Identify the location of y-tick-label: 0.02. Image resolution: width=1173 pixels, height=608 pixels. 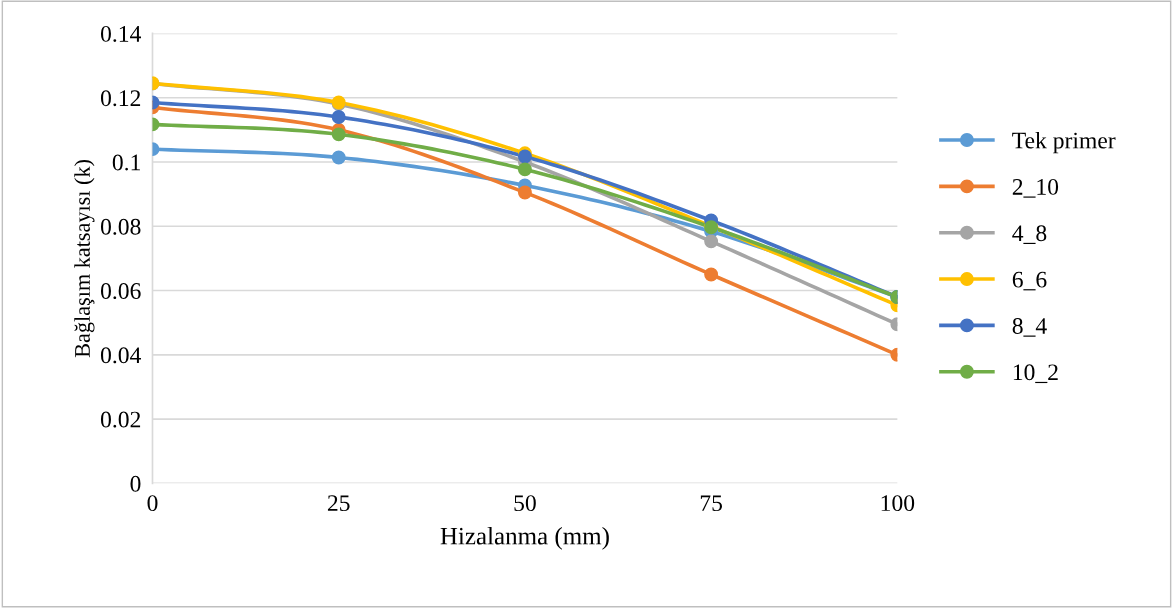
(120, 419).